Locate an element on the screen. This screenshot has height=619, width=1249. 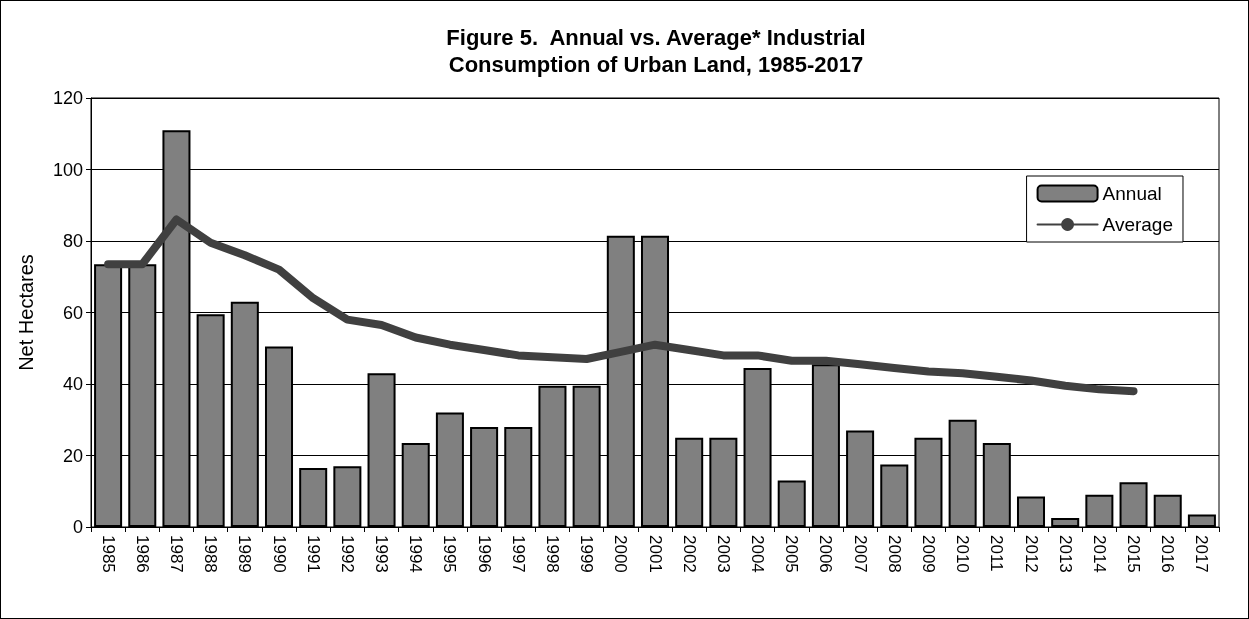
x-tick-label: 2006 is located at coordinates (826, 554).